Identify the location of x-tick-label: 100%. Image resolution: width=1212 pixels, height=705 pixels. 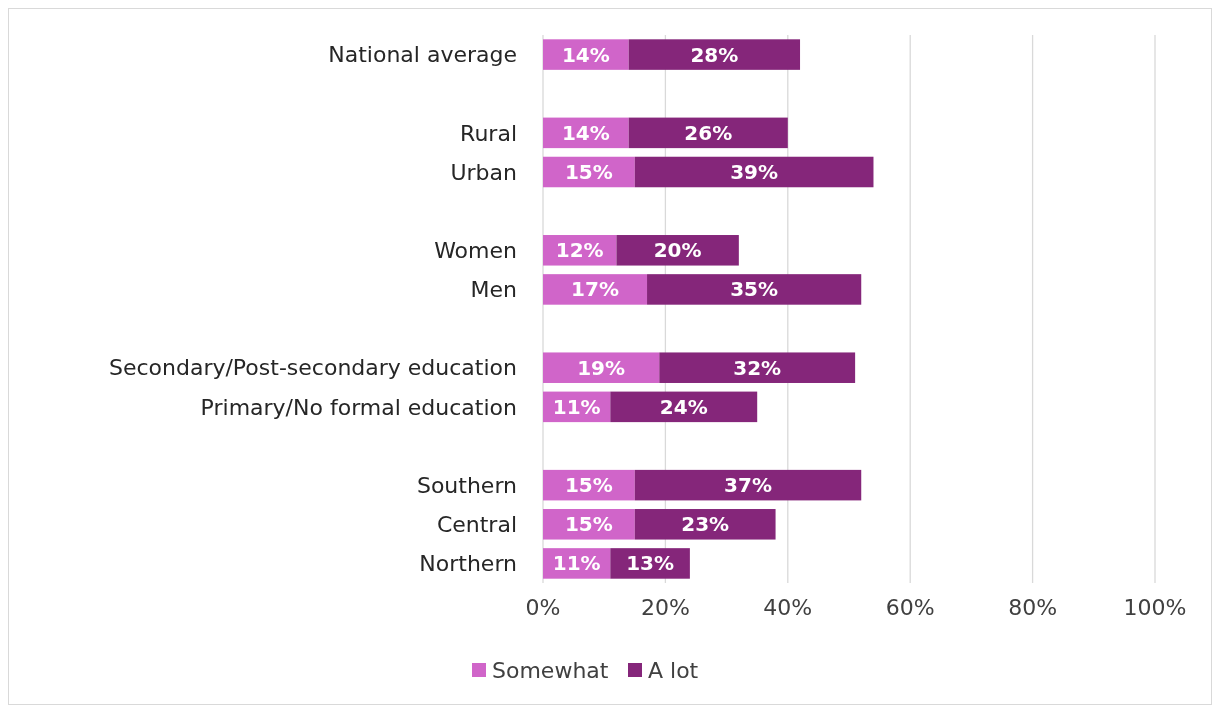
(1155, 607).